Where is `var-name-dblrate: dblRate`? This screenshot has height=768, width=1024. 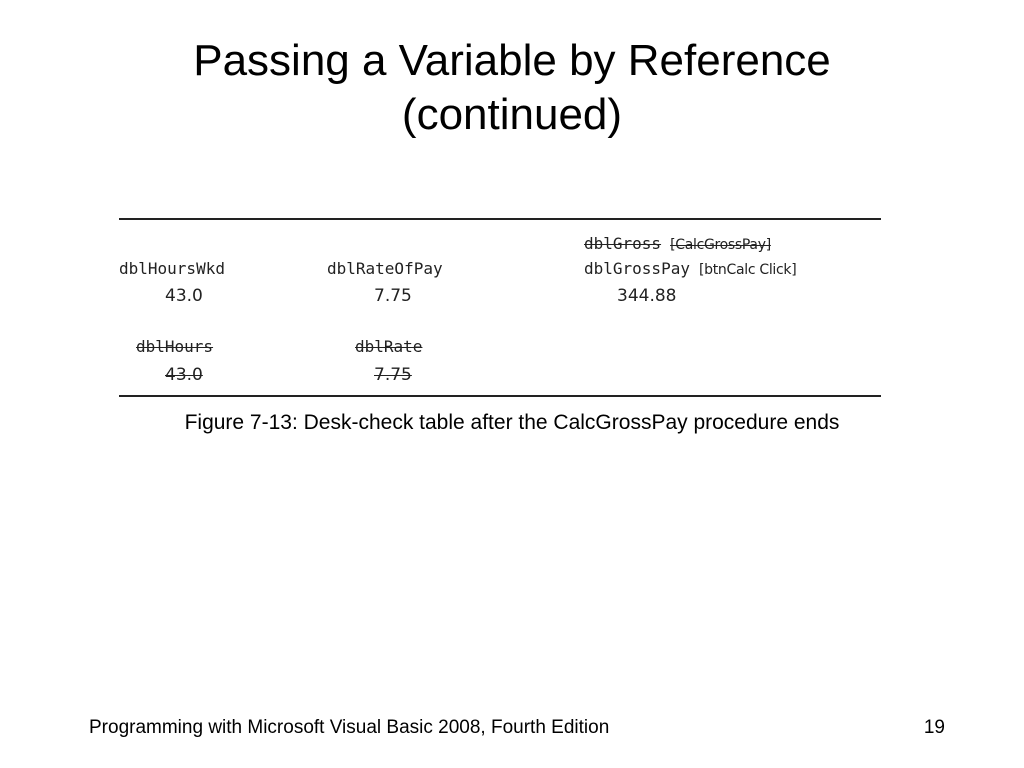
var-name-dblrate: dblRate is located at coordinates (389, 346).